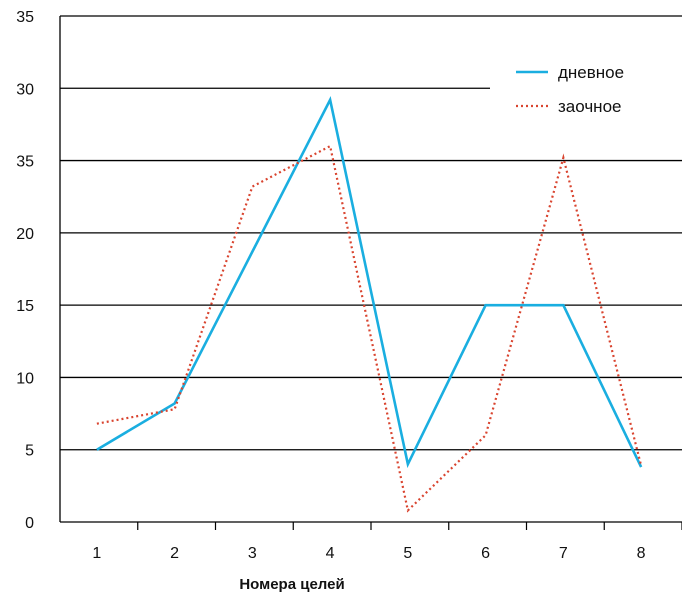 The height and width of the screenshot is (595, 682). Describe the element at coordinates (591, 72) in the screenshot. I see `legend-label: дневное` at that location.